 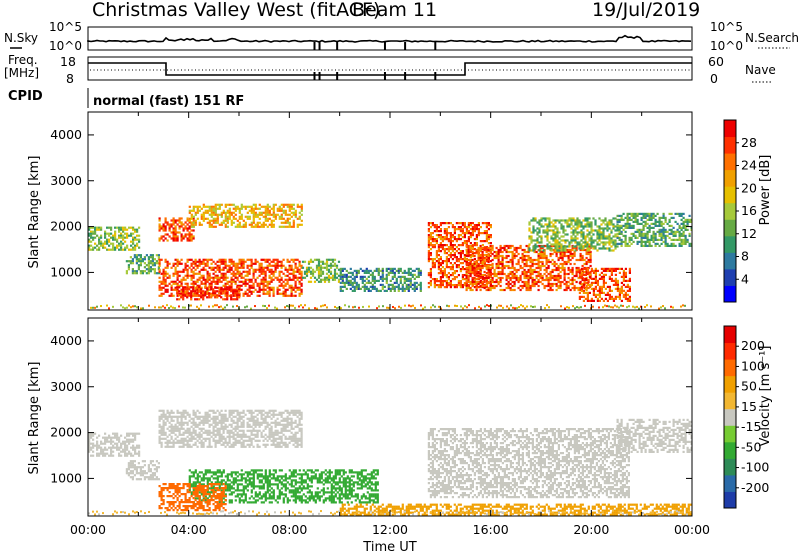 What do you see at coordinates (66, 271) in the screenshot?
I see `y-tick-label: 1000` at bounding box center [66, 271].